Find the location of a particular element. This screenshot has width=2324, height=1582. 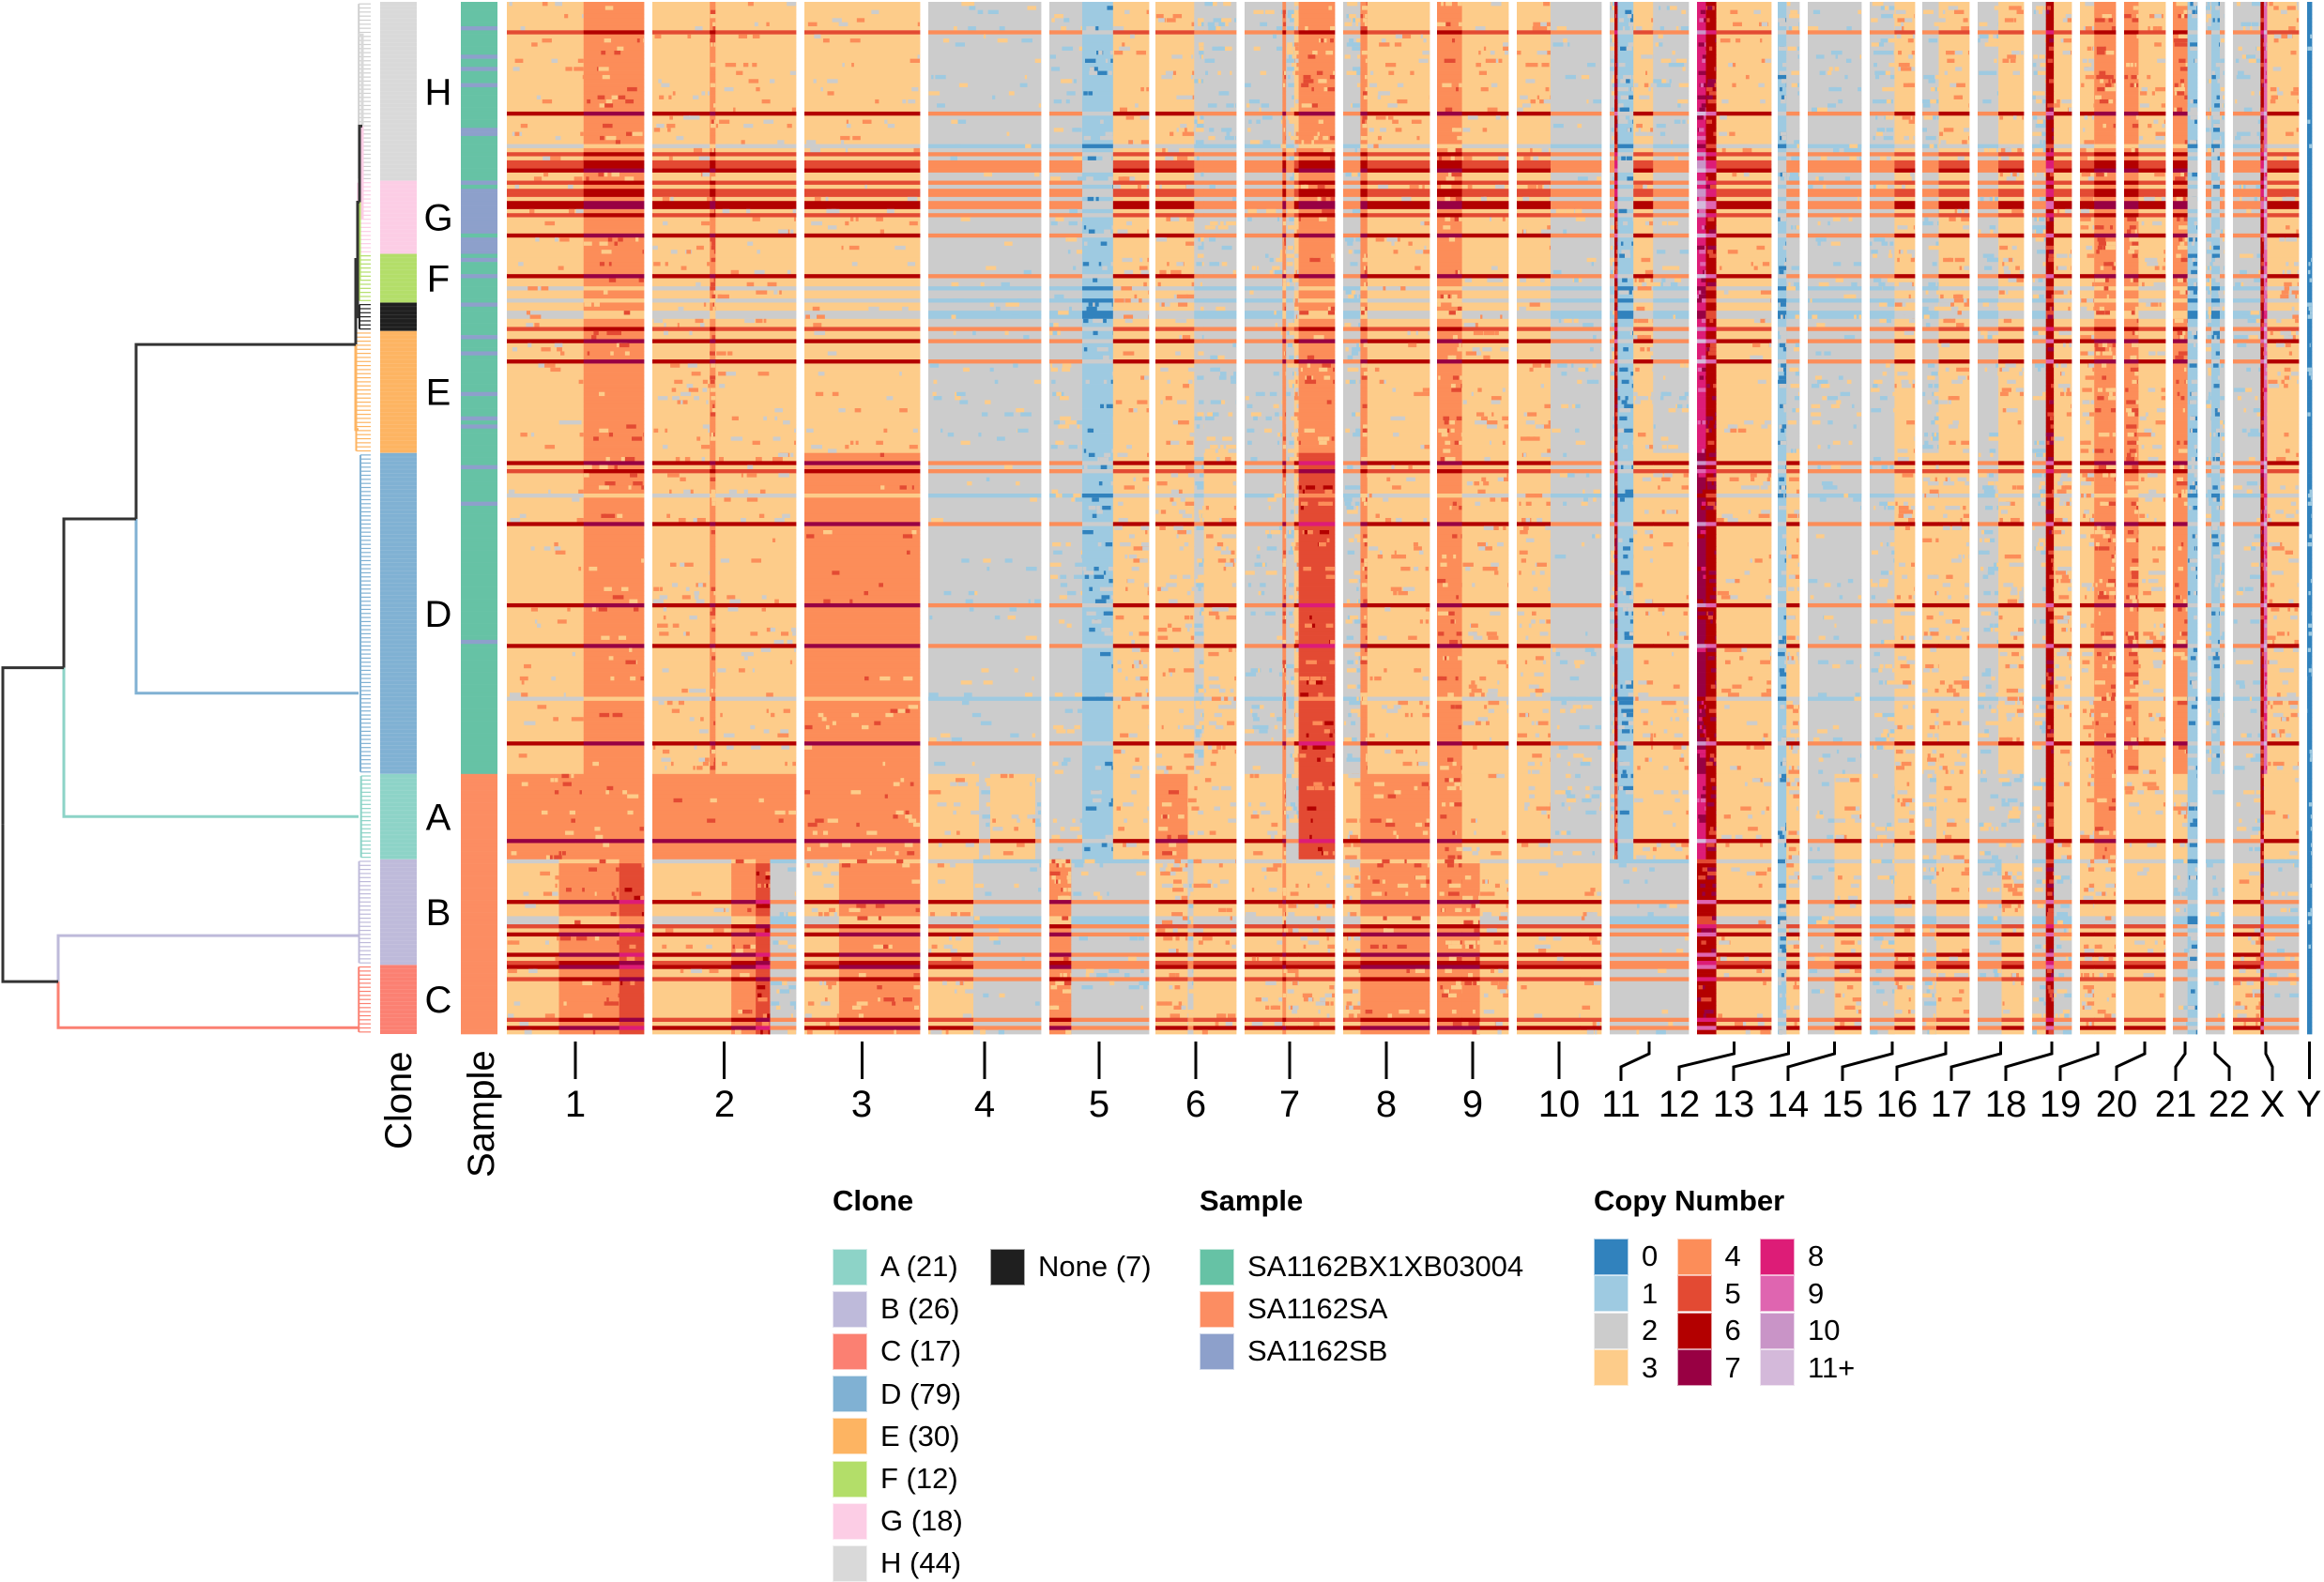

dendrogram-branch is located at coordinates (246, 431).